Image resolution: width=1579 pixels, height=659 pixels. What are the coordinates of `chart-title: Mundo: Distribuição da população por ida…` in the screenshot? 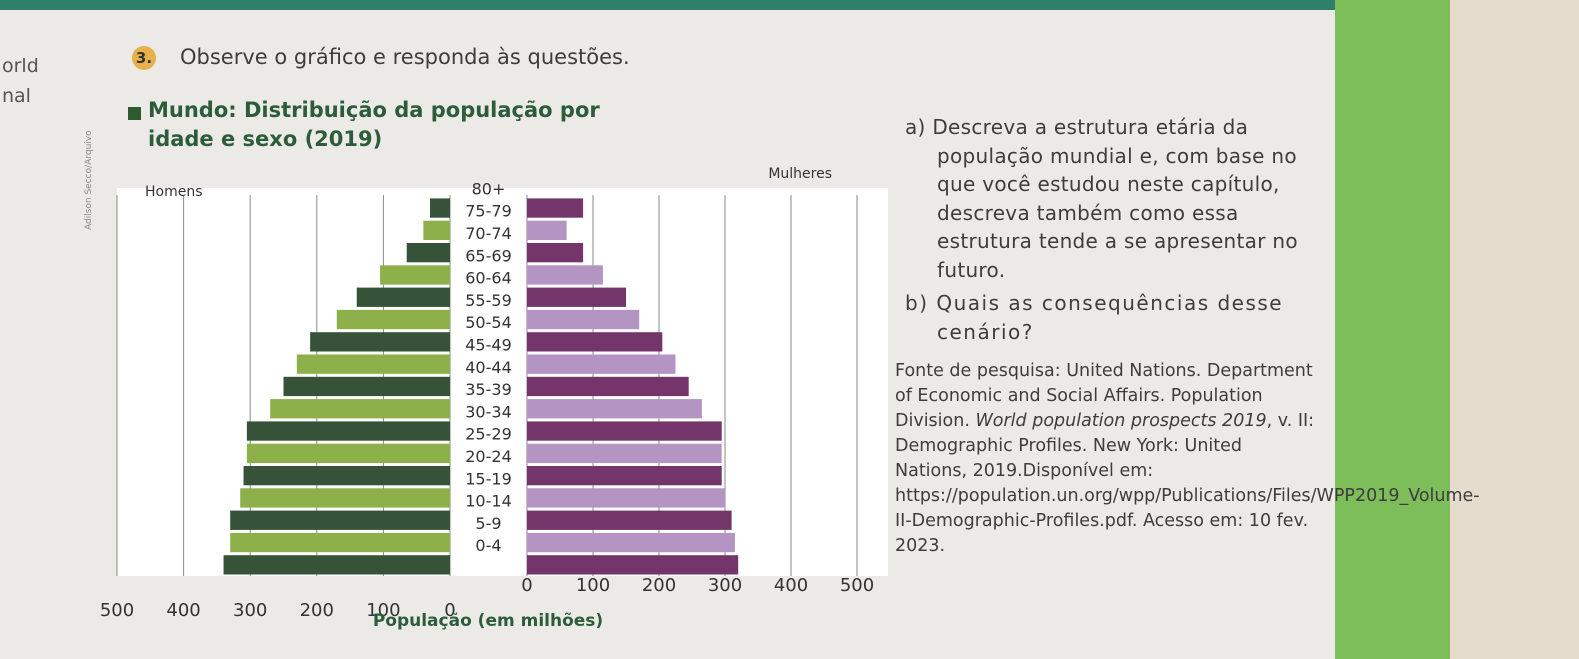 It's located at (374, 124).